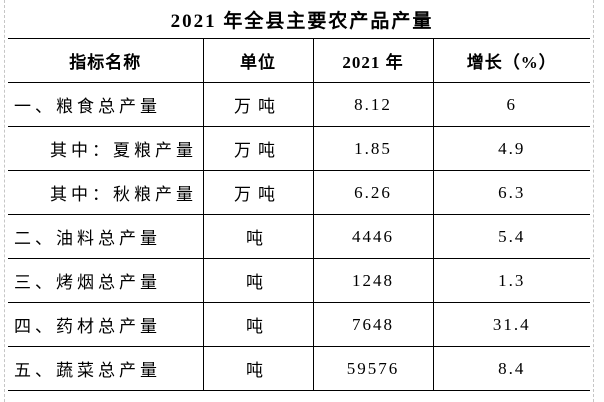 The width and height of the screenshot is (604, 402). Describe the element at coordinates (302, 21) in the screenshot. I see `table-title: 2021 年全县主要农产品产量` at that location.